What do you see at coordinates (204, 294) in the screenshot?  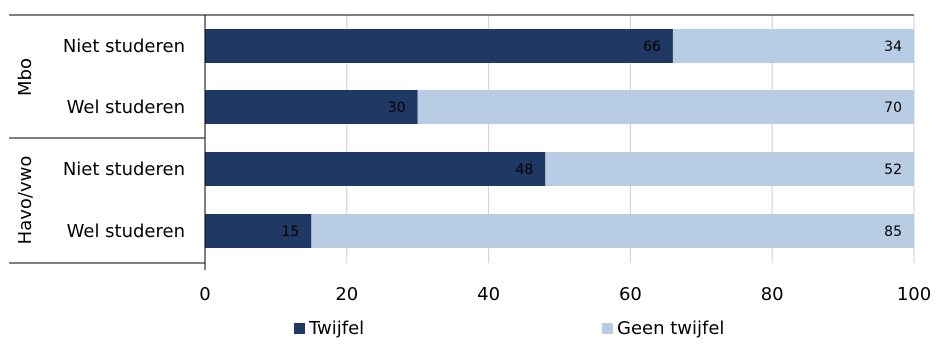 I see `x-tick-label-0: 0` at bounding box center [204, 294].